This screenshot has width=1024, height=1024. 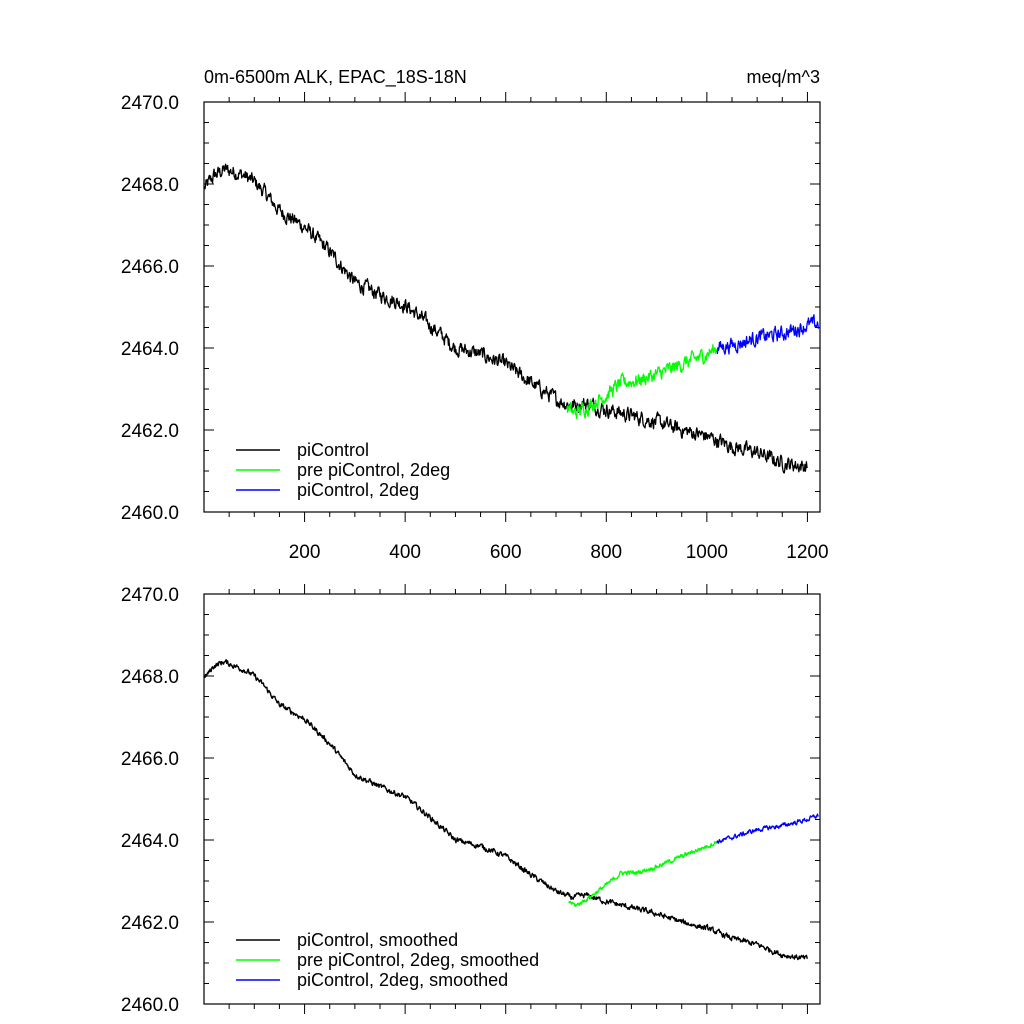 What do you see at coordinates (606, 552) in the screenshot?
I see `top-panel-xtick-label: 800` at bounding box center [606, 552].